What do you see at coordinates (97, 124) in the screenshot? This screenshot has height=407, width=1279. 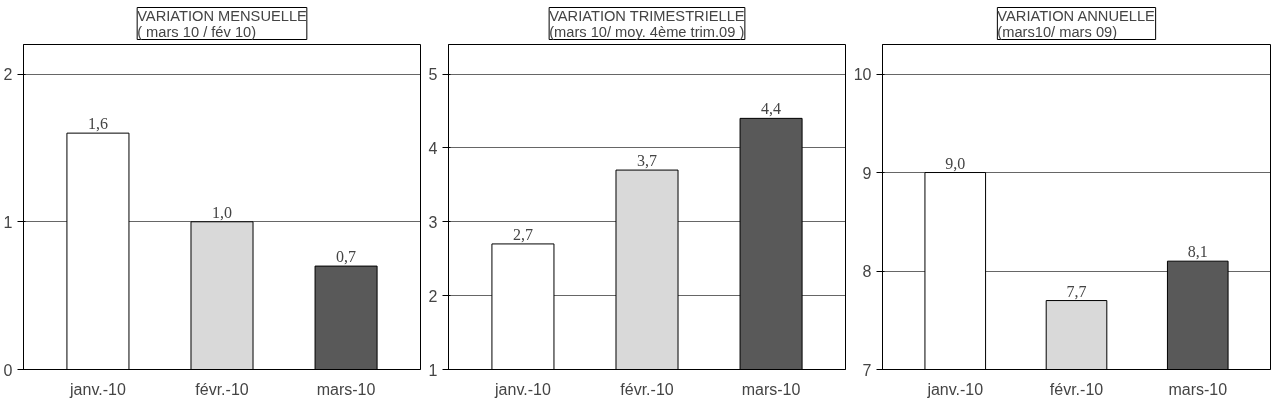 I see `data-label: 1,6` at bounding box center [97, 124].